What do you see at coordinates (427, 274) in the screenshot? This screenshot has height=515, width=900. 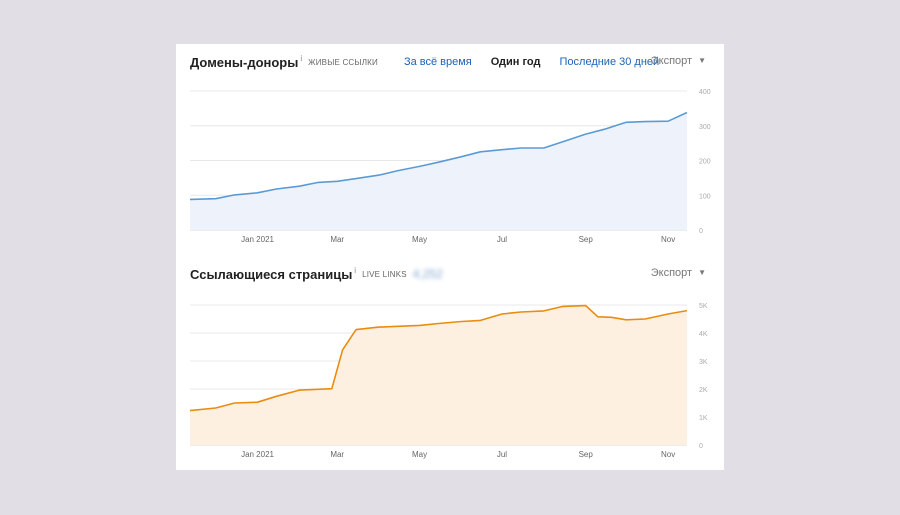 I see `referring-pages-count: 4,252` at bounding box center [427, 274].